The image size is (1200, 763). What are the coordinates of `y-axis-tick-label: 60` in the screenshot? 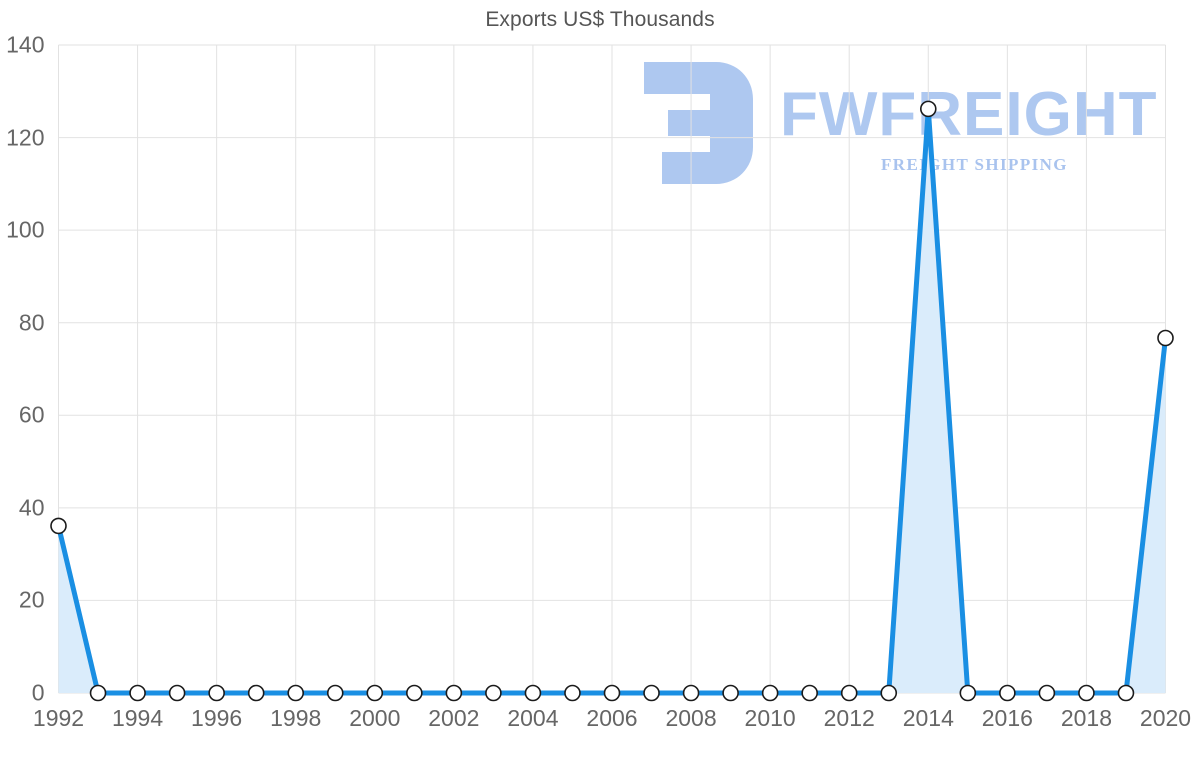 It's located at (31, 414).